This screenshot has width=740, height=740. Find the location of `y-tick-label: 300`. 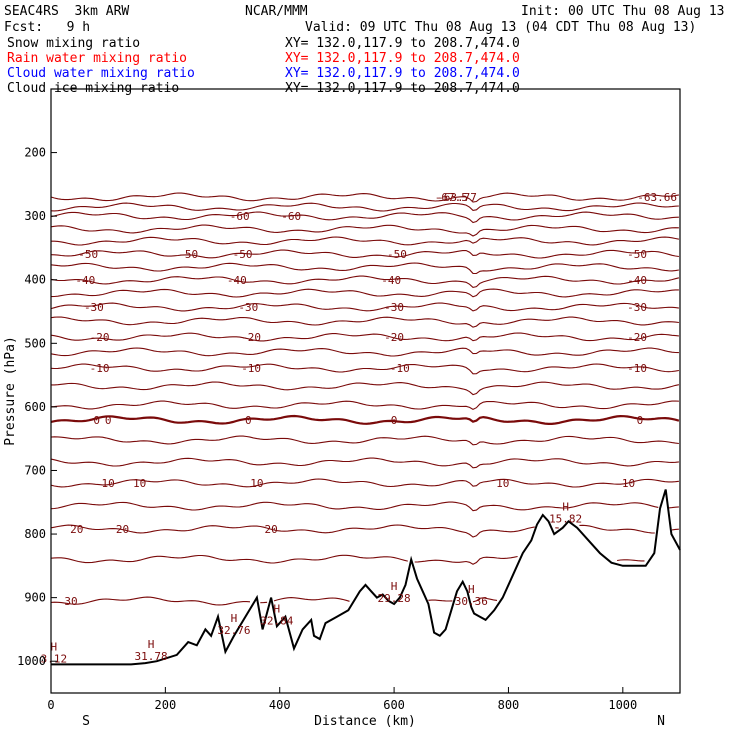

y-tick-label: 300 is located at coordinates (35, 216).